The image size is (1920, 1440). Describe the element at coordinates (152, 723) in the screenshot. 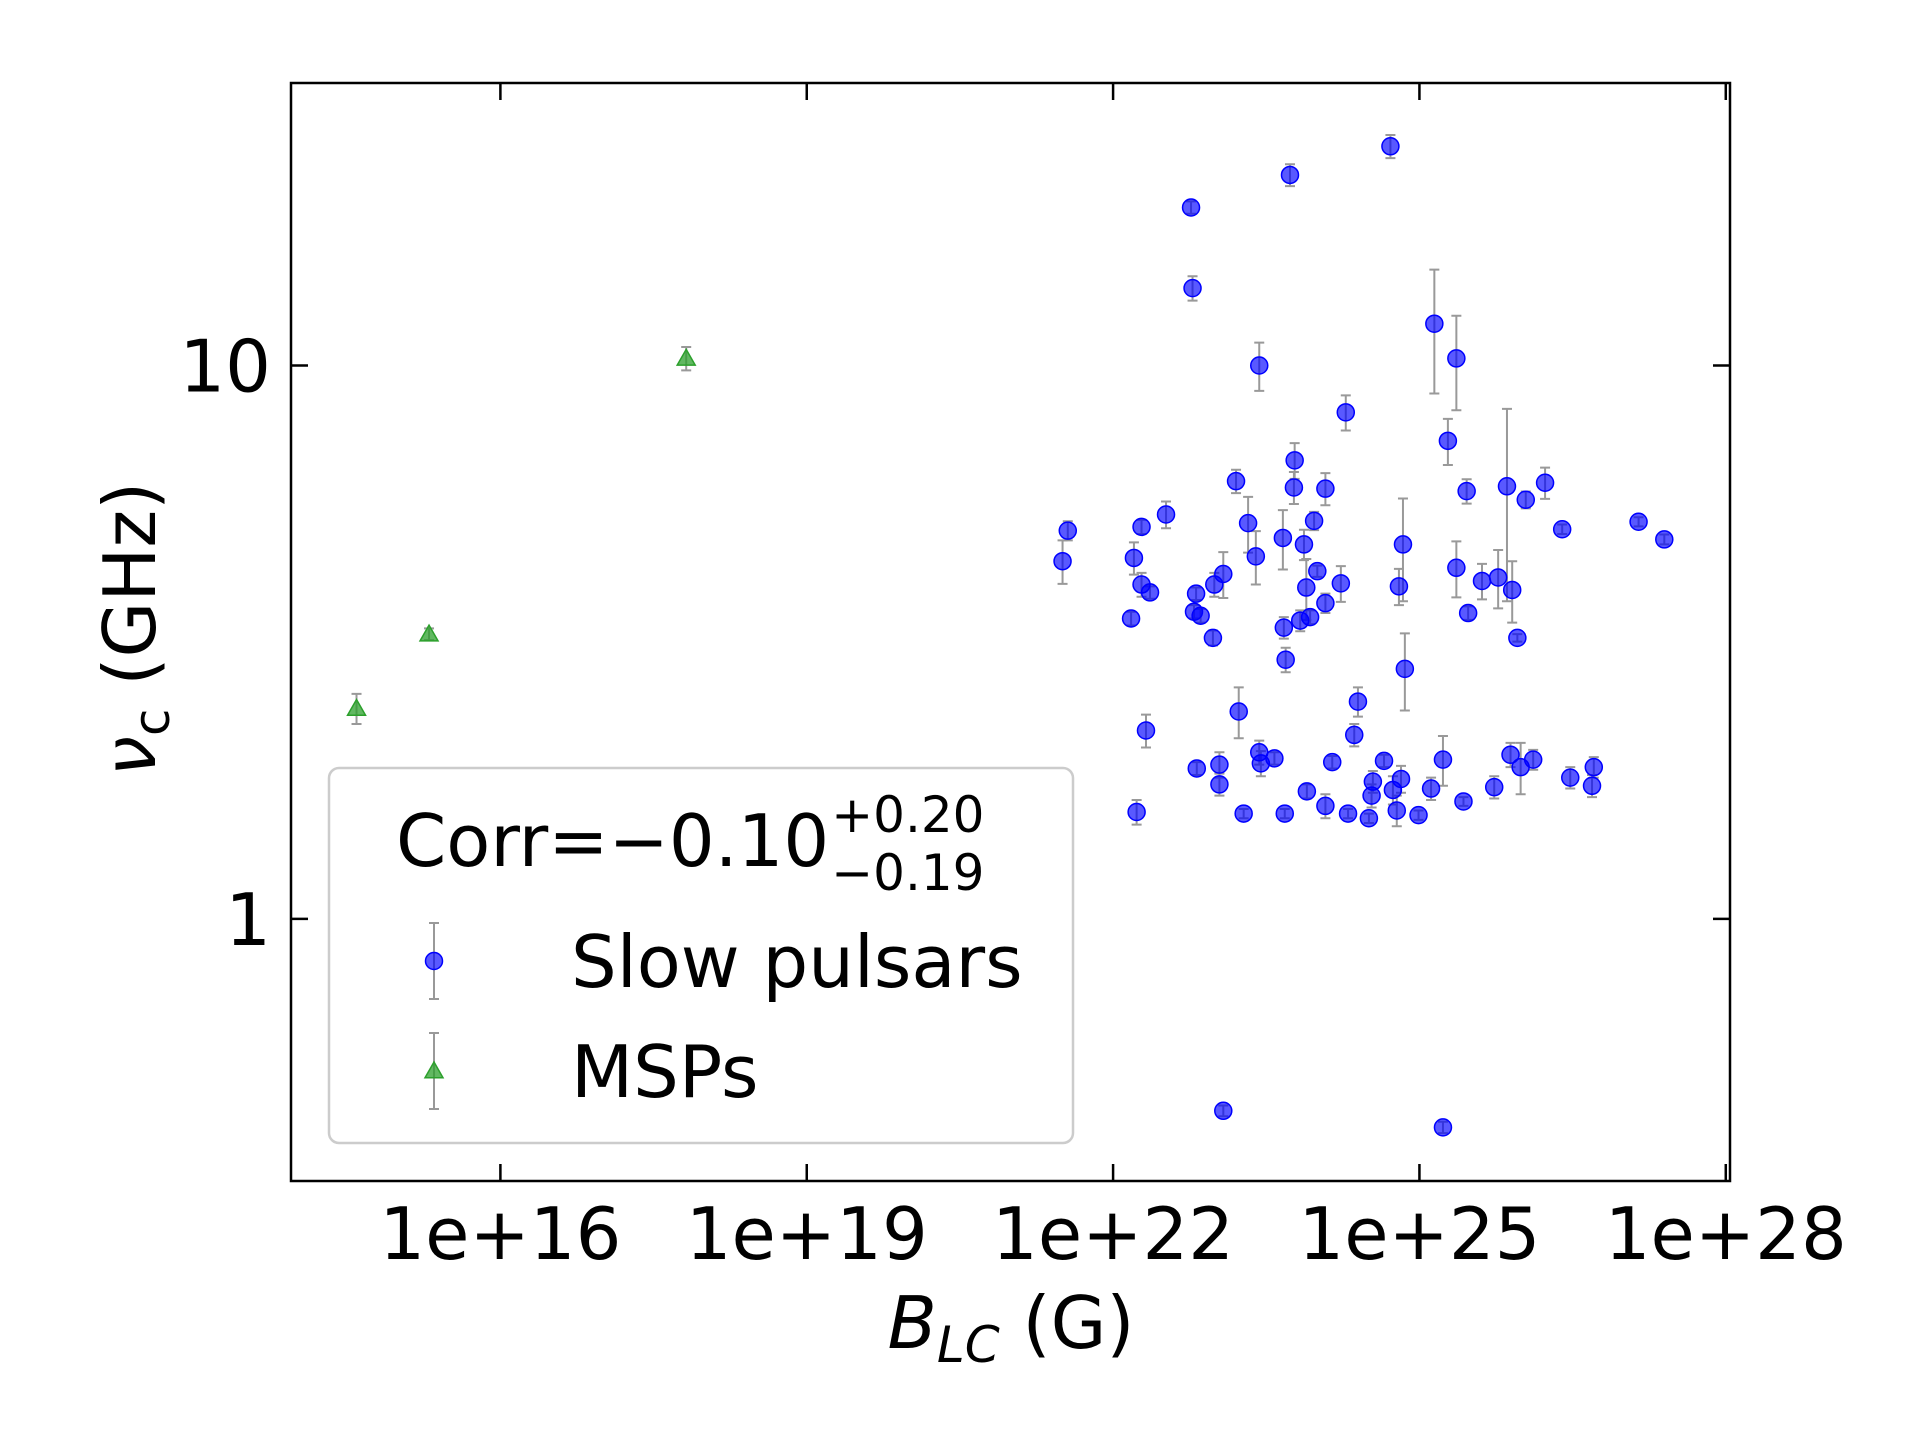

I see `y-axis-label-subscript: c` at that location.